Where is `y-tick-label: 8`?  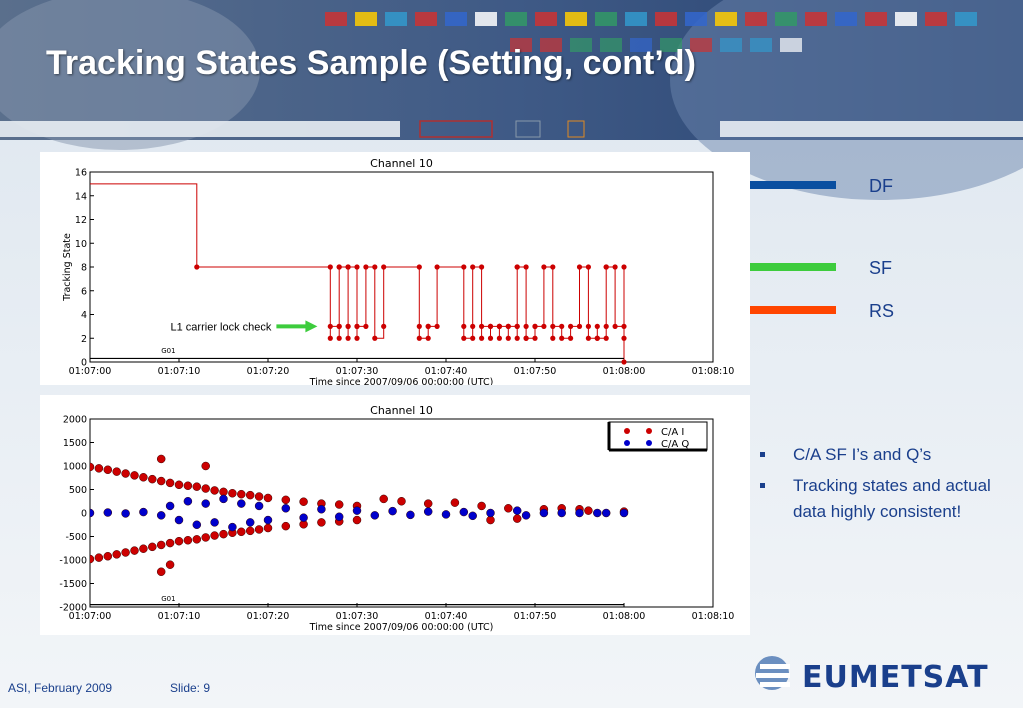 y-tick-label: 8 is located at coordinates (84, 268).